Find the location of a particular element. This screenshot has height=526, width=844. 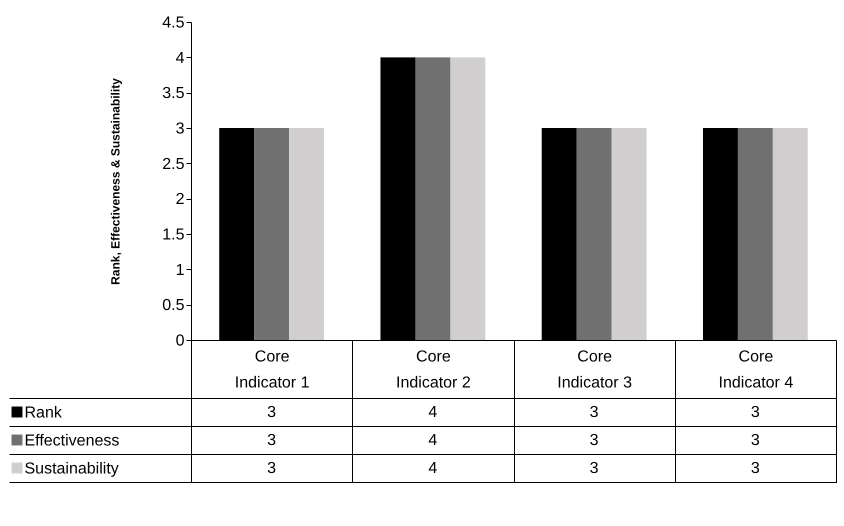

y-tick-label: 3.5 is located at coordinates (173, 93).